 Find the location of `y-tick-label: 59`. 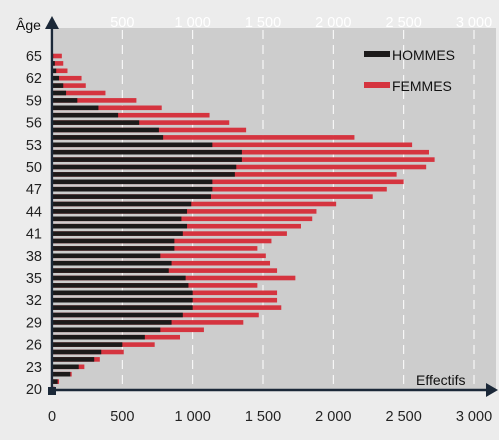

y-tick-label: 59 is located at coordinates (34, 101).